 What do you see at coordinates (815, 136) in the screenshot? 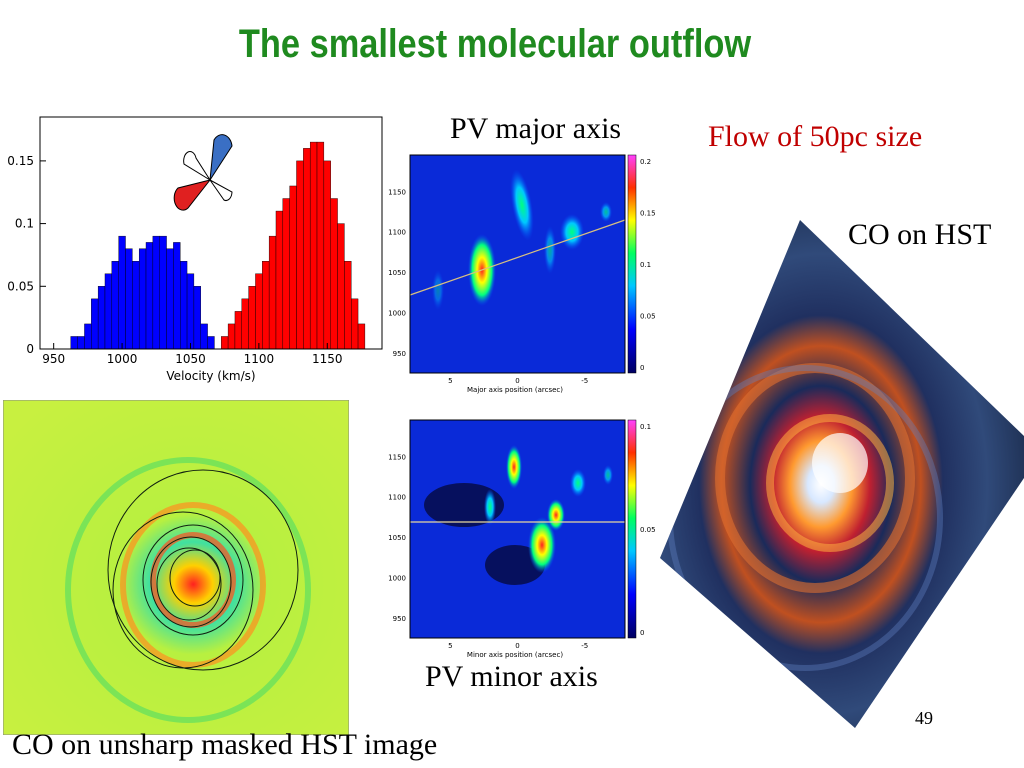
I see `flow-size-label: Flow of 50pc size` at bounding box center [815, 136].